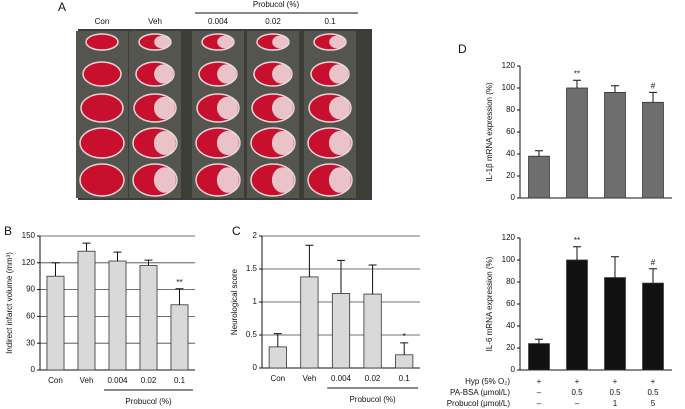 Image resolution: width=685 pixels, height=409 pixels. What do you see at coordinates (510, 109) in the screenshot?
I see `y-tick-label: 80` at bounding box center [510, 109].